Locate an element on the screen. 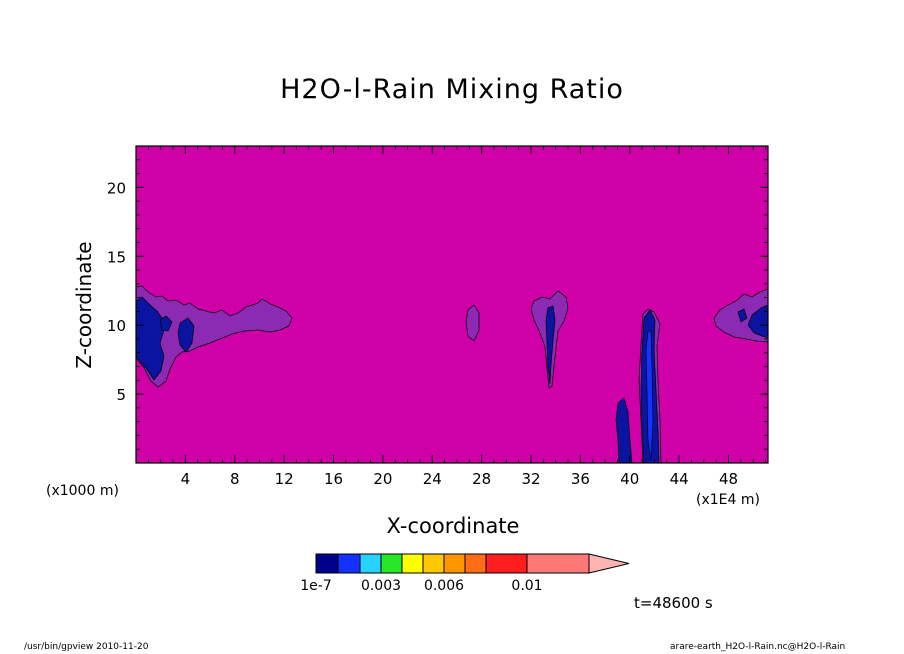  chart-title: H2O-l-Rain Mixing Ratio is located at coordinates (452, 89).